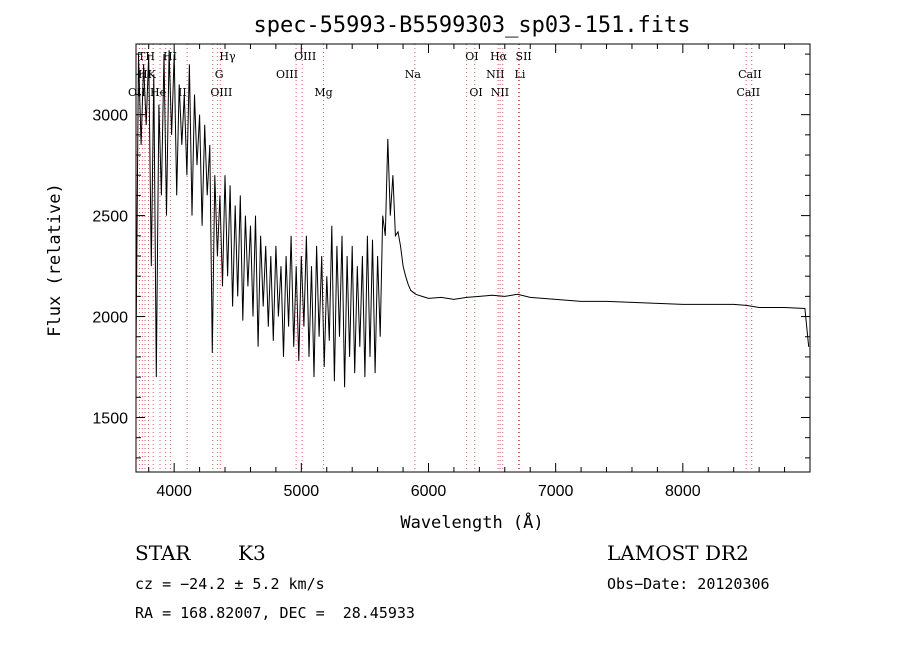  What do you see at coordinates (55, 260) in the screenshot?
I see `y-axis-label: Flux (relative)` at bounding box center [55, 260].